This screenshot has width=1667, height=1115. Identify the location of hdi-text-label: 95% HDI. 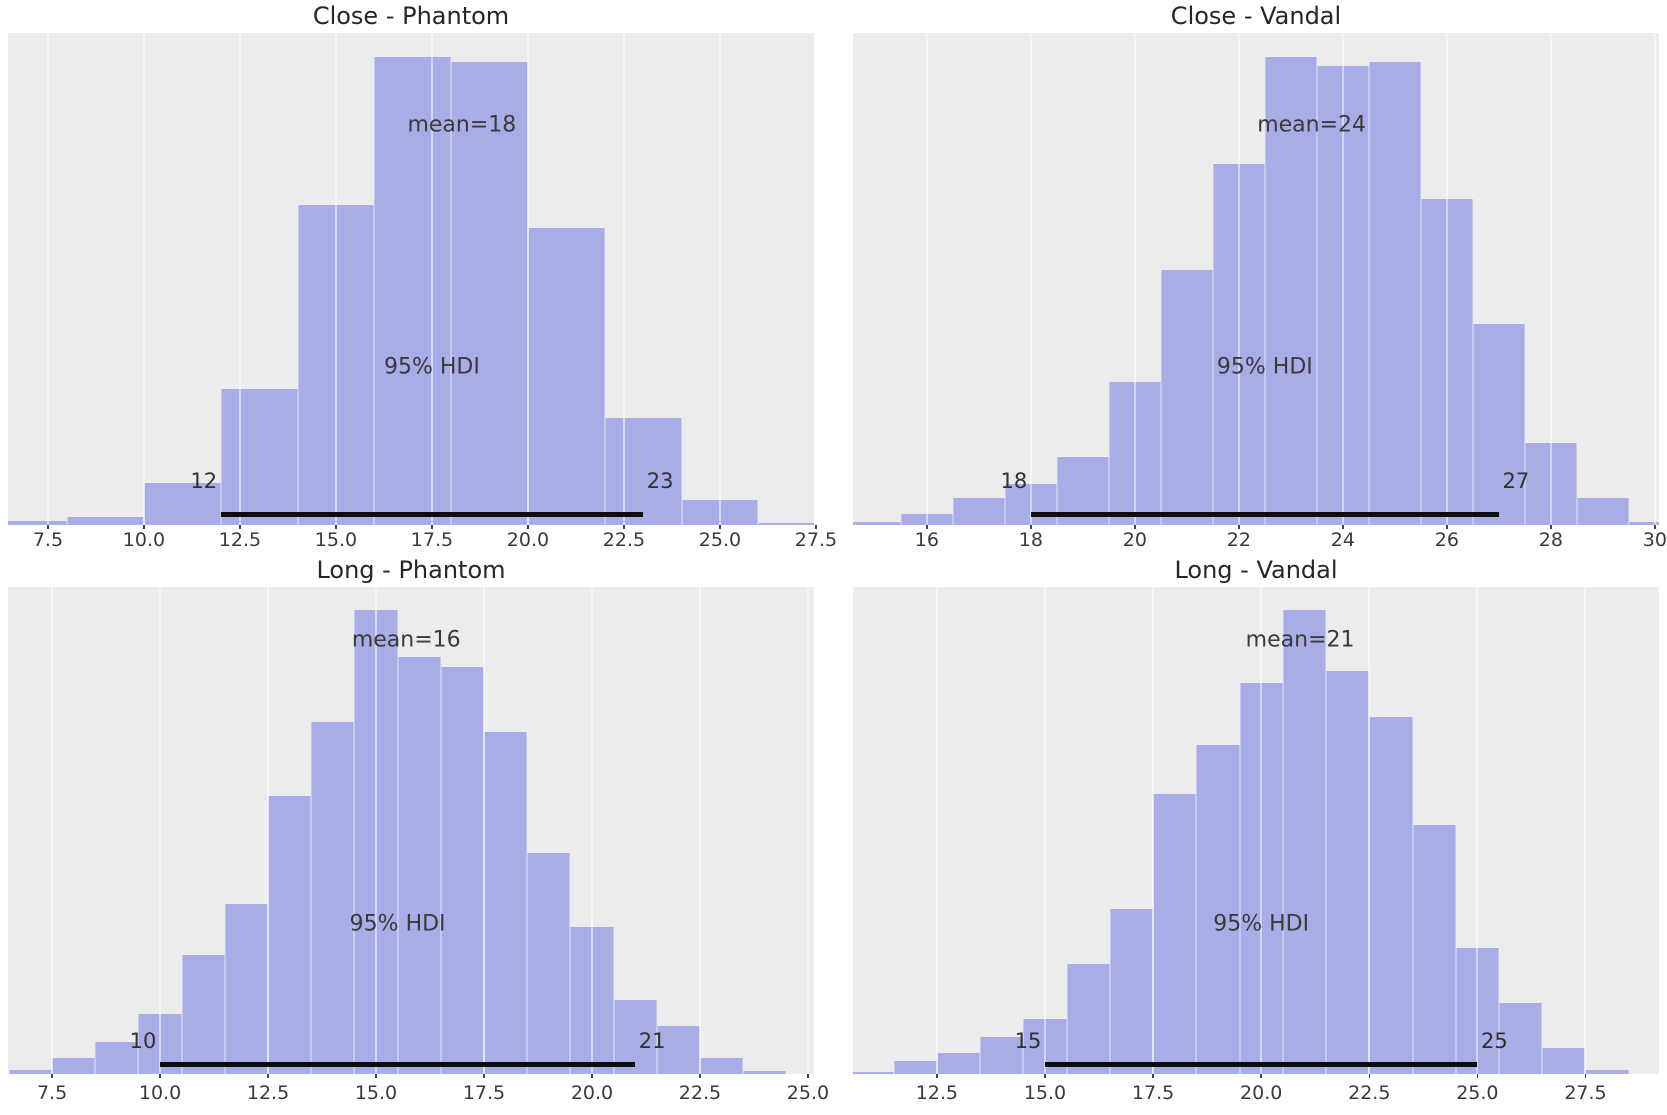
(1261, 924).